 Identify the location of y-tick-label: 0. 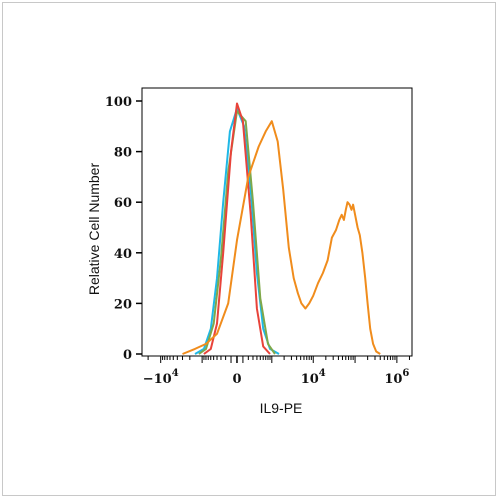
(127, 355).